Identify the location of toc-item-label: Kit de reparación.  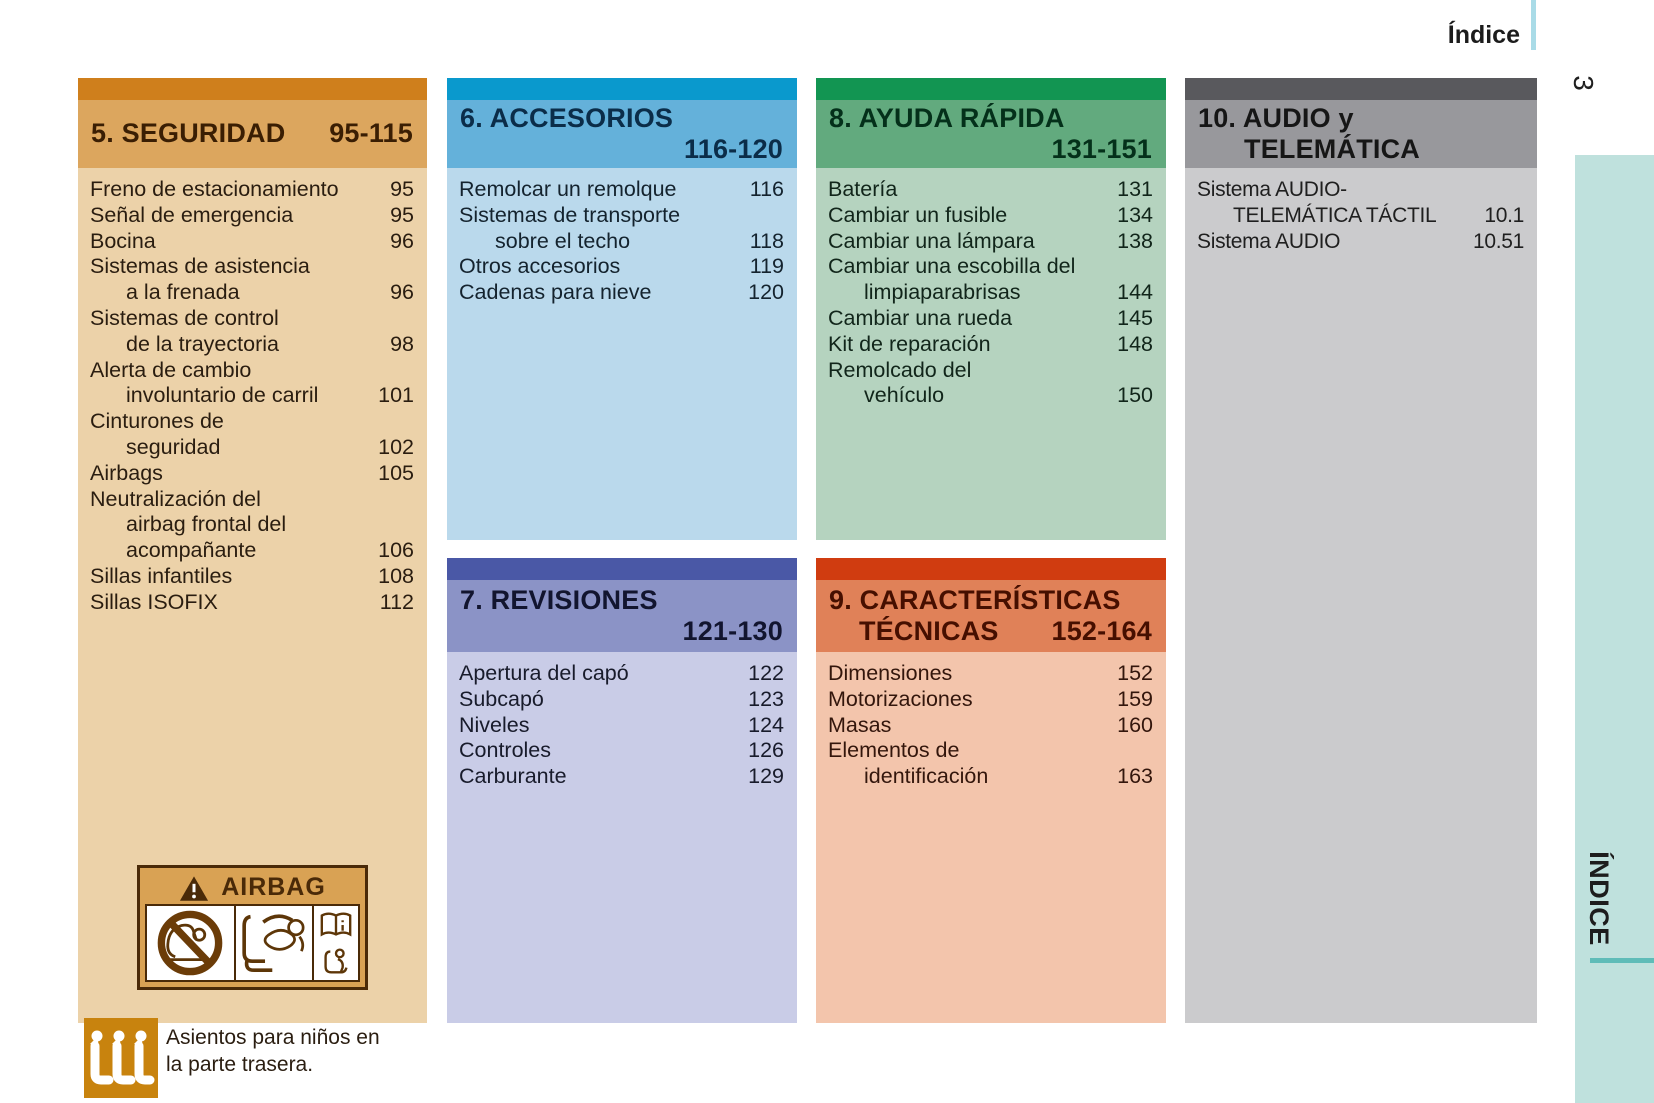
(909, 343).